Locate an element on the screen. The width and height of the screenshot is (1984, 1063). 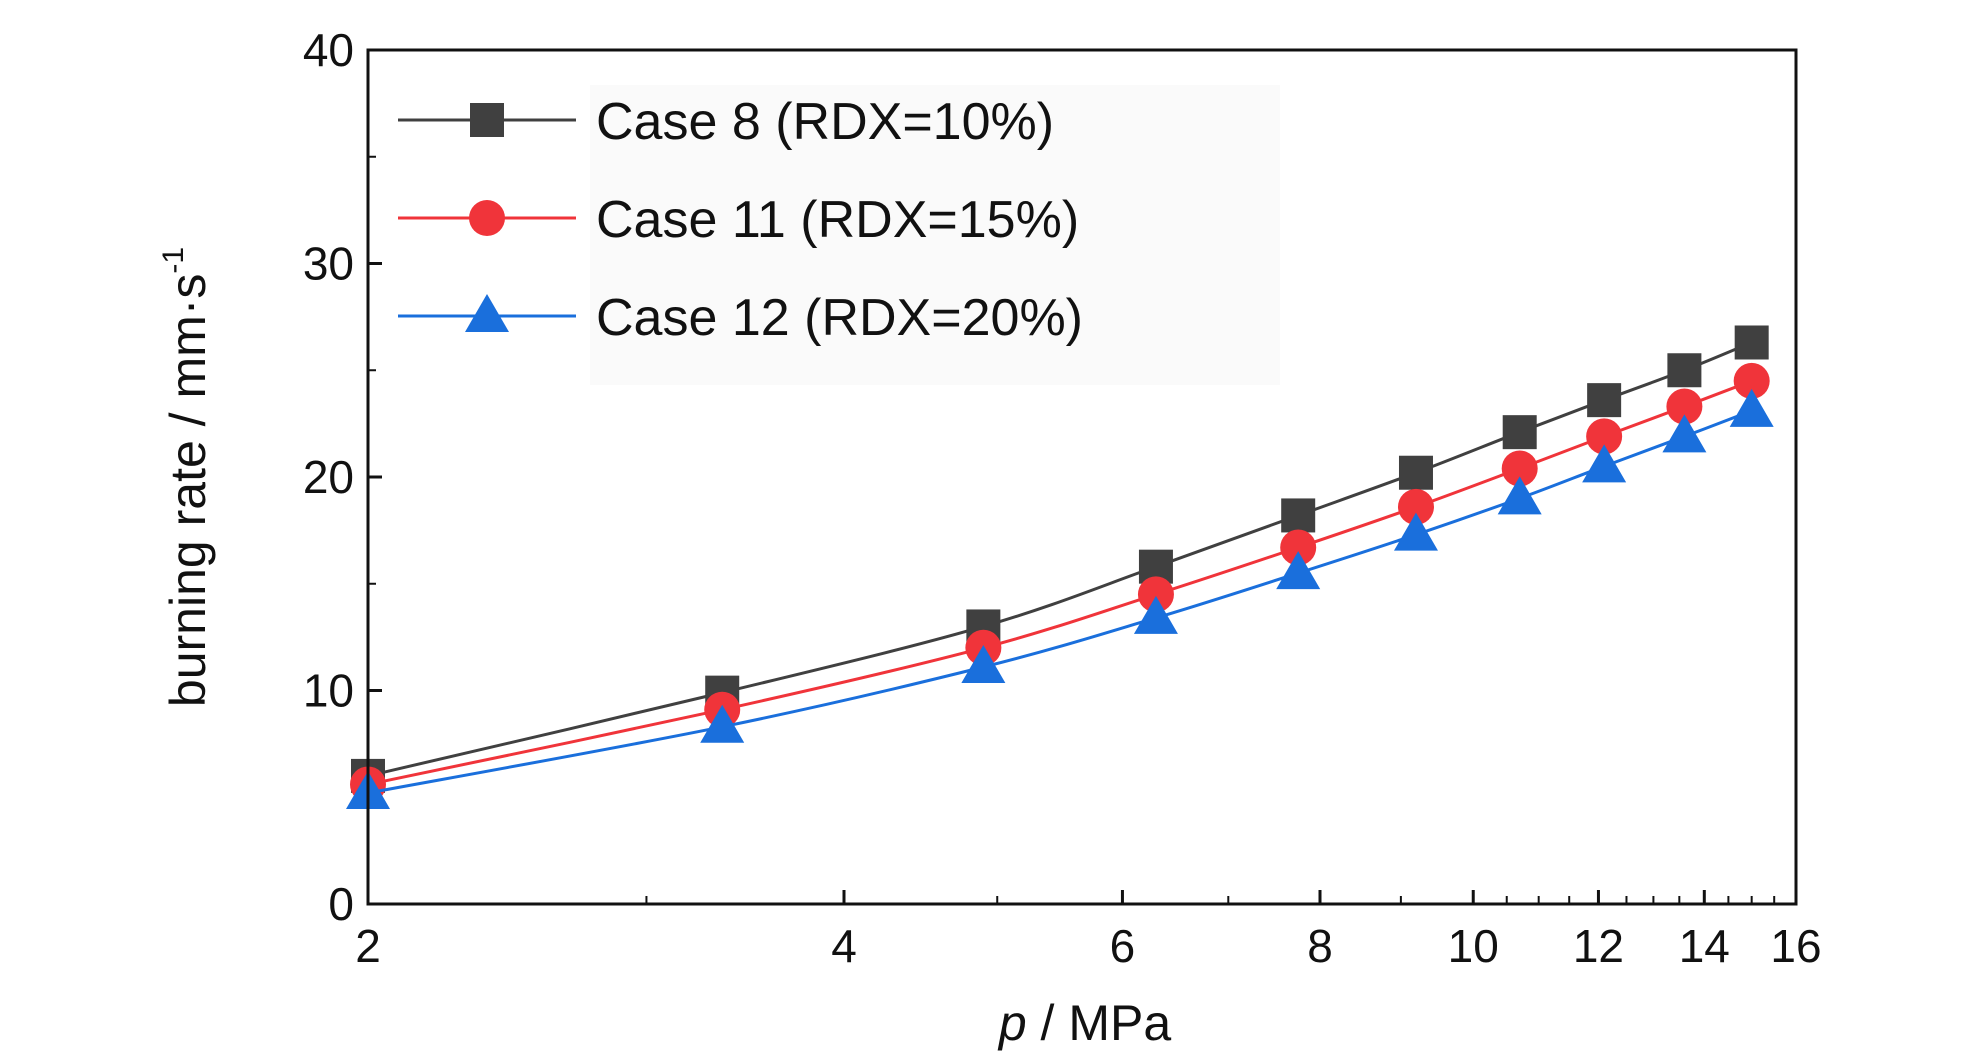
y-axis-title-main: burning rate / mm·s is located at coordinates (188, 490).